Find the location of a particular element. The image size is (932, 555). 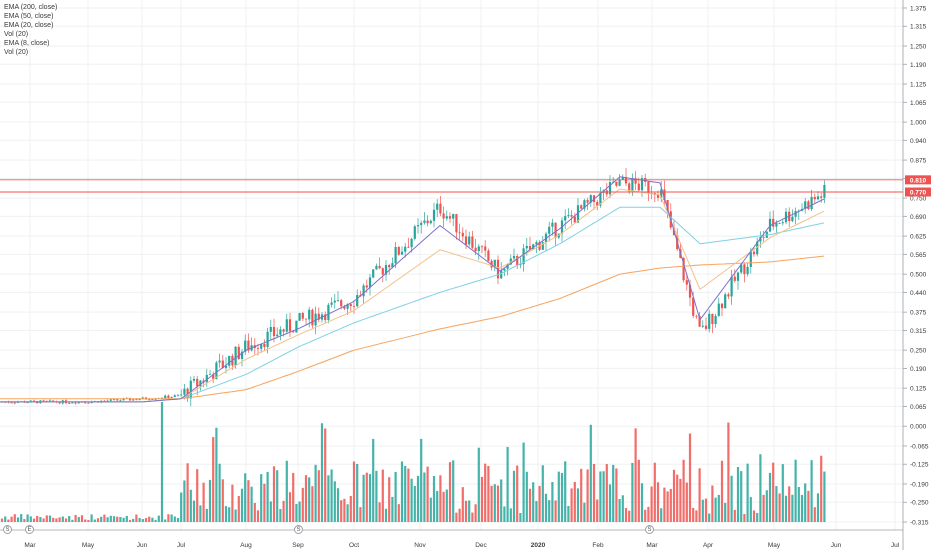

legend-item: EMA (20, close) is located at coordinates (29, 25).